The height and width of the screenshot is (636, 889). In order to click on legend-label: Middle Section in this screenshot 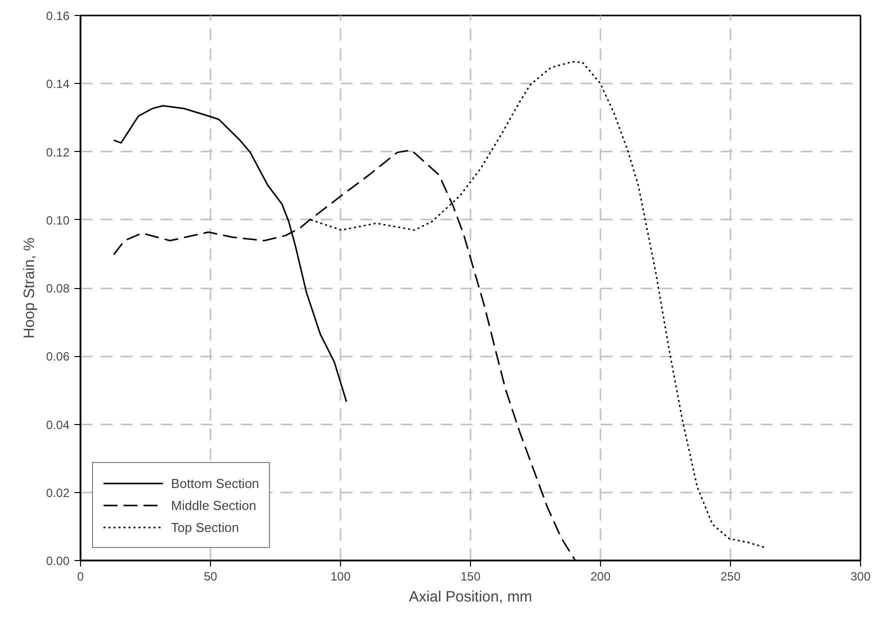, I will do `click(213, 505)`.